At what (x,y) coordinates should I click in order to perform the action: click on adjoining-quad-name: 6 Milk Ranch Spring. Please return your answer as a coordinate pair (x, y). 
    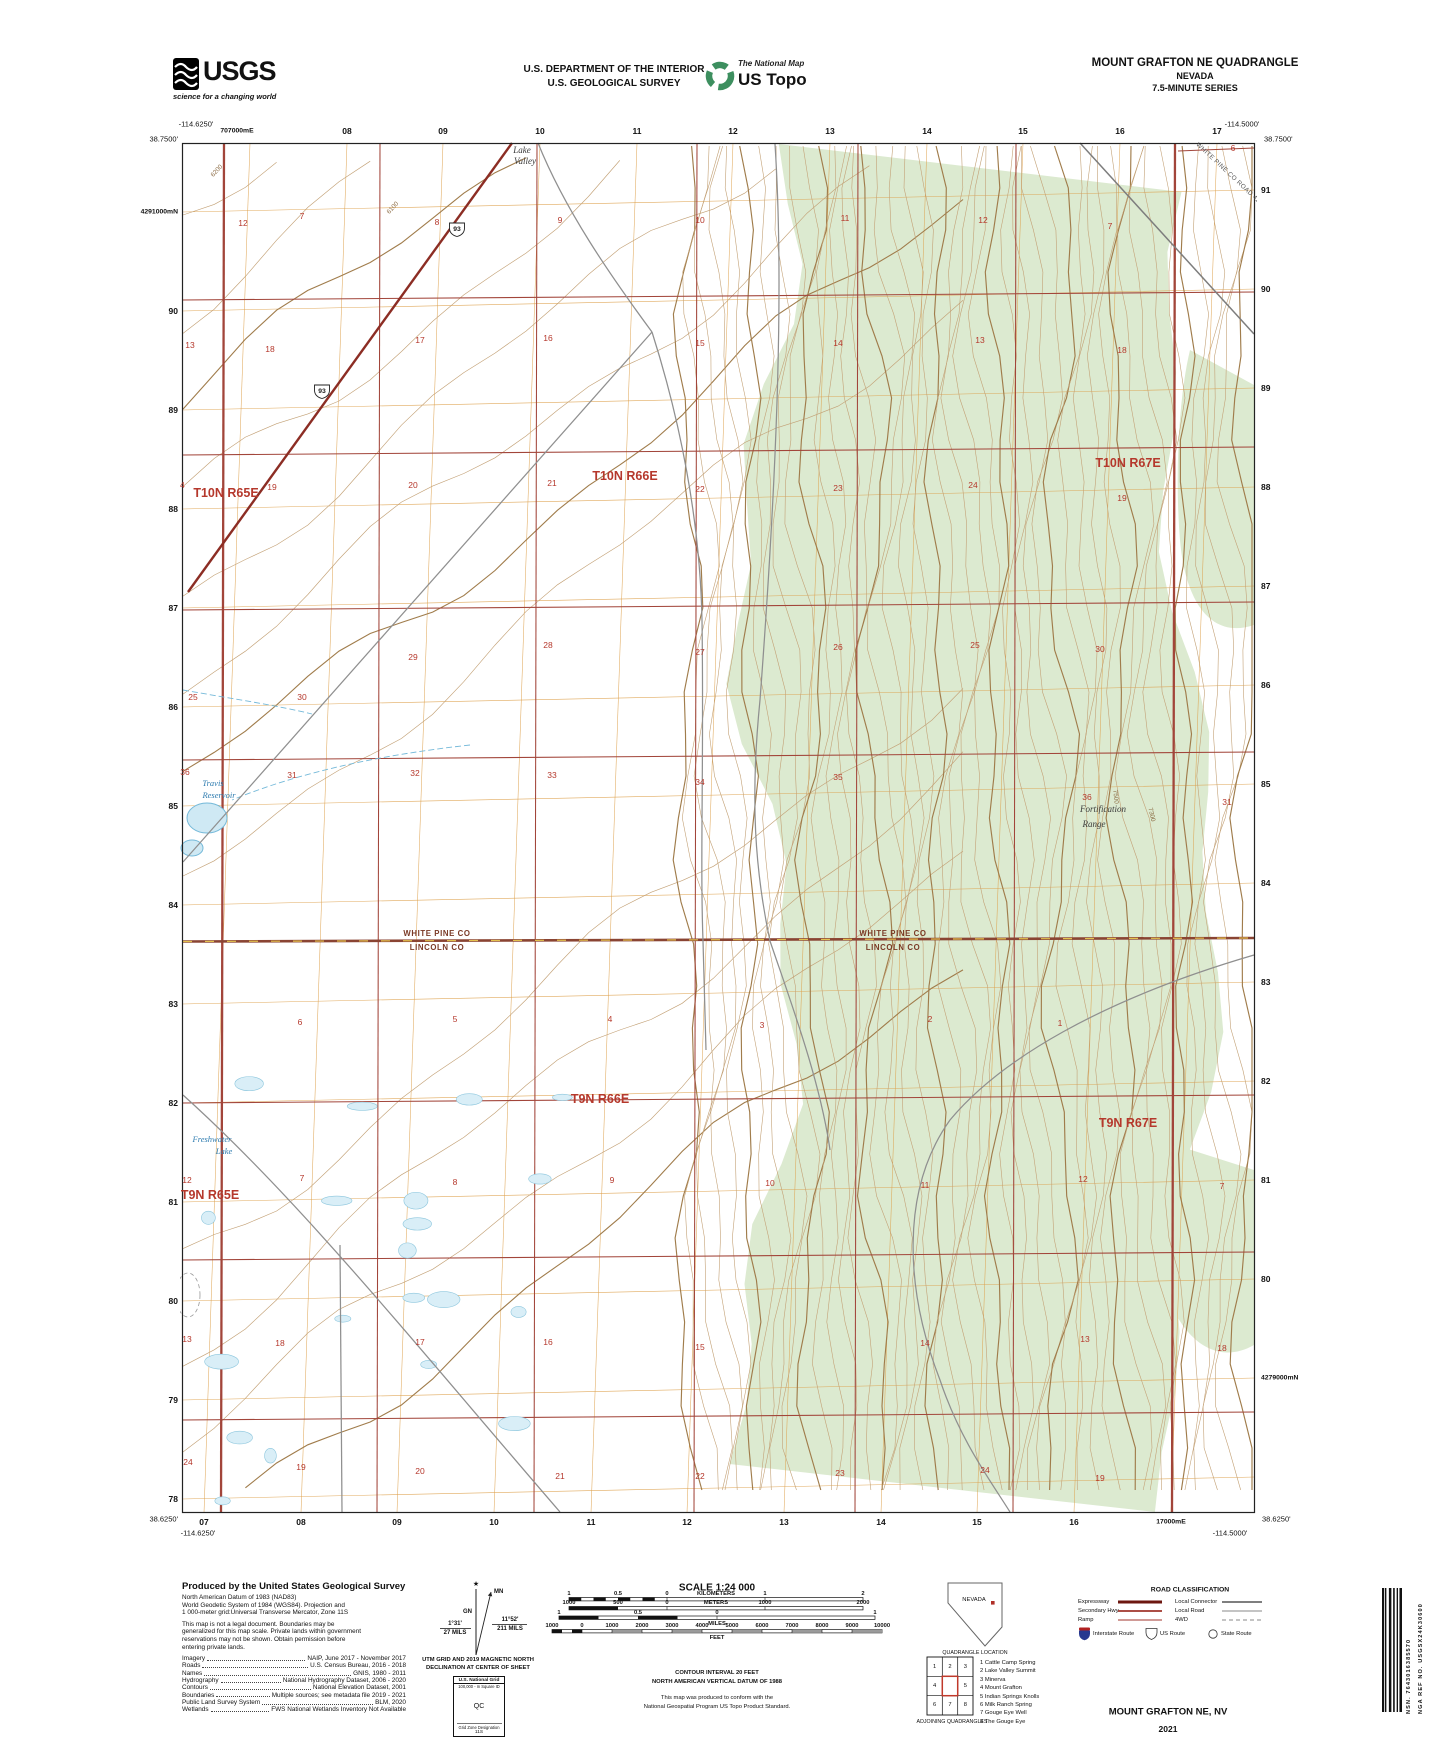
    Looking at the image, I should click on (1006, 1705).